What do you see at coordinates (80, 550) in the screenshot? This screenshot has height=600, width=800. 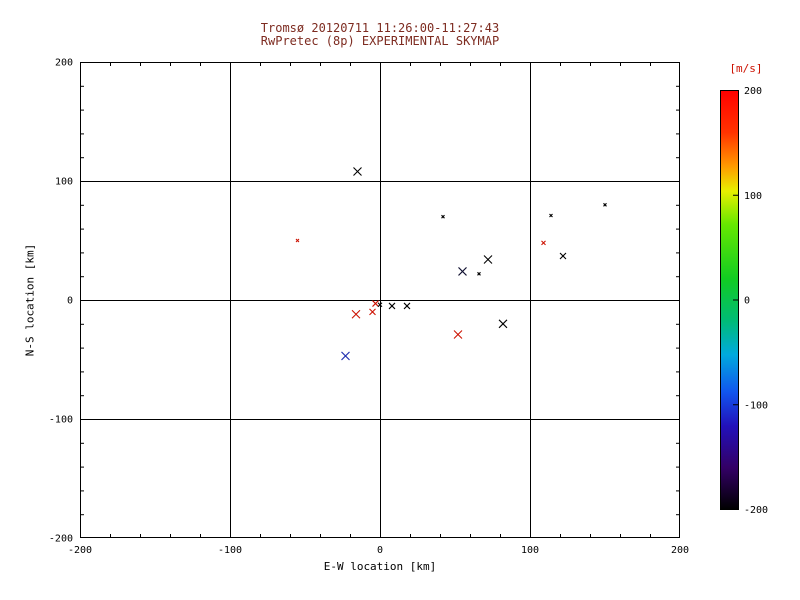 I see `x-tick-label: -200` at bounding box center [80, 550].